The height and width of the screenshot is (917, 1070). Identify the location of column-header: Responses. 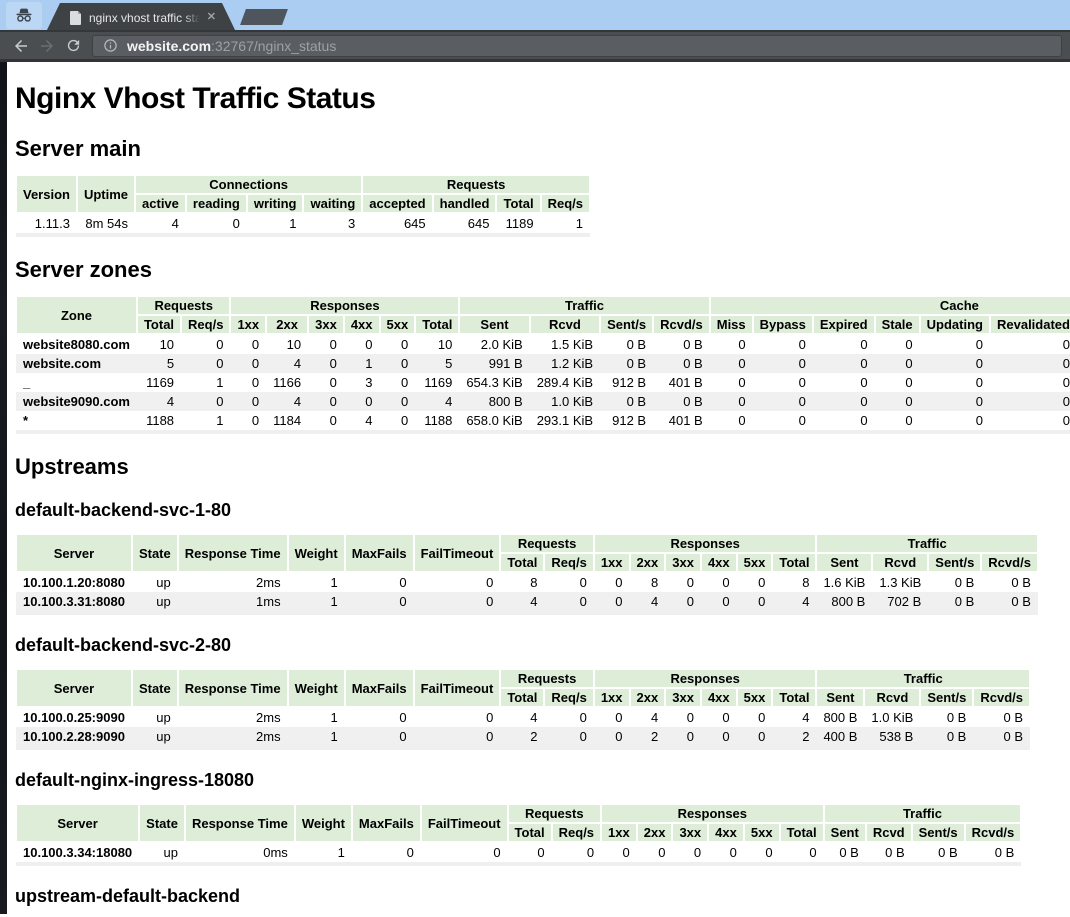
(705, 678).